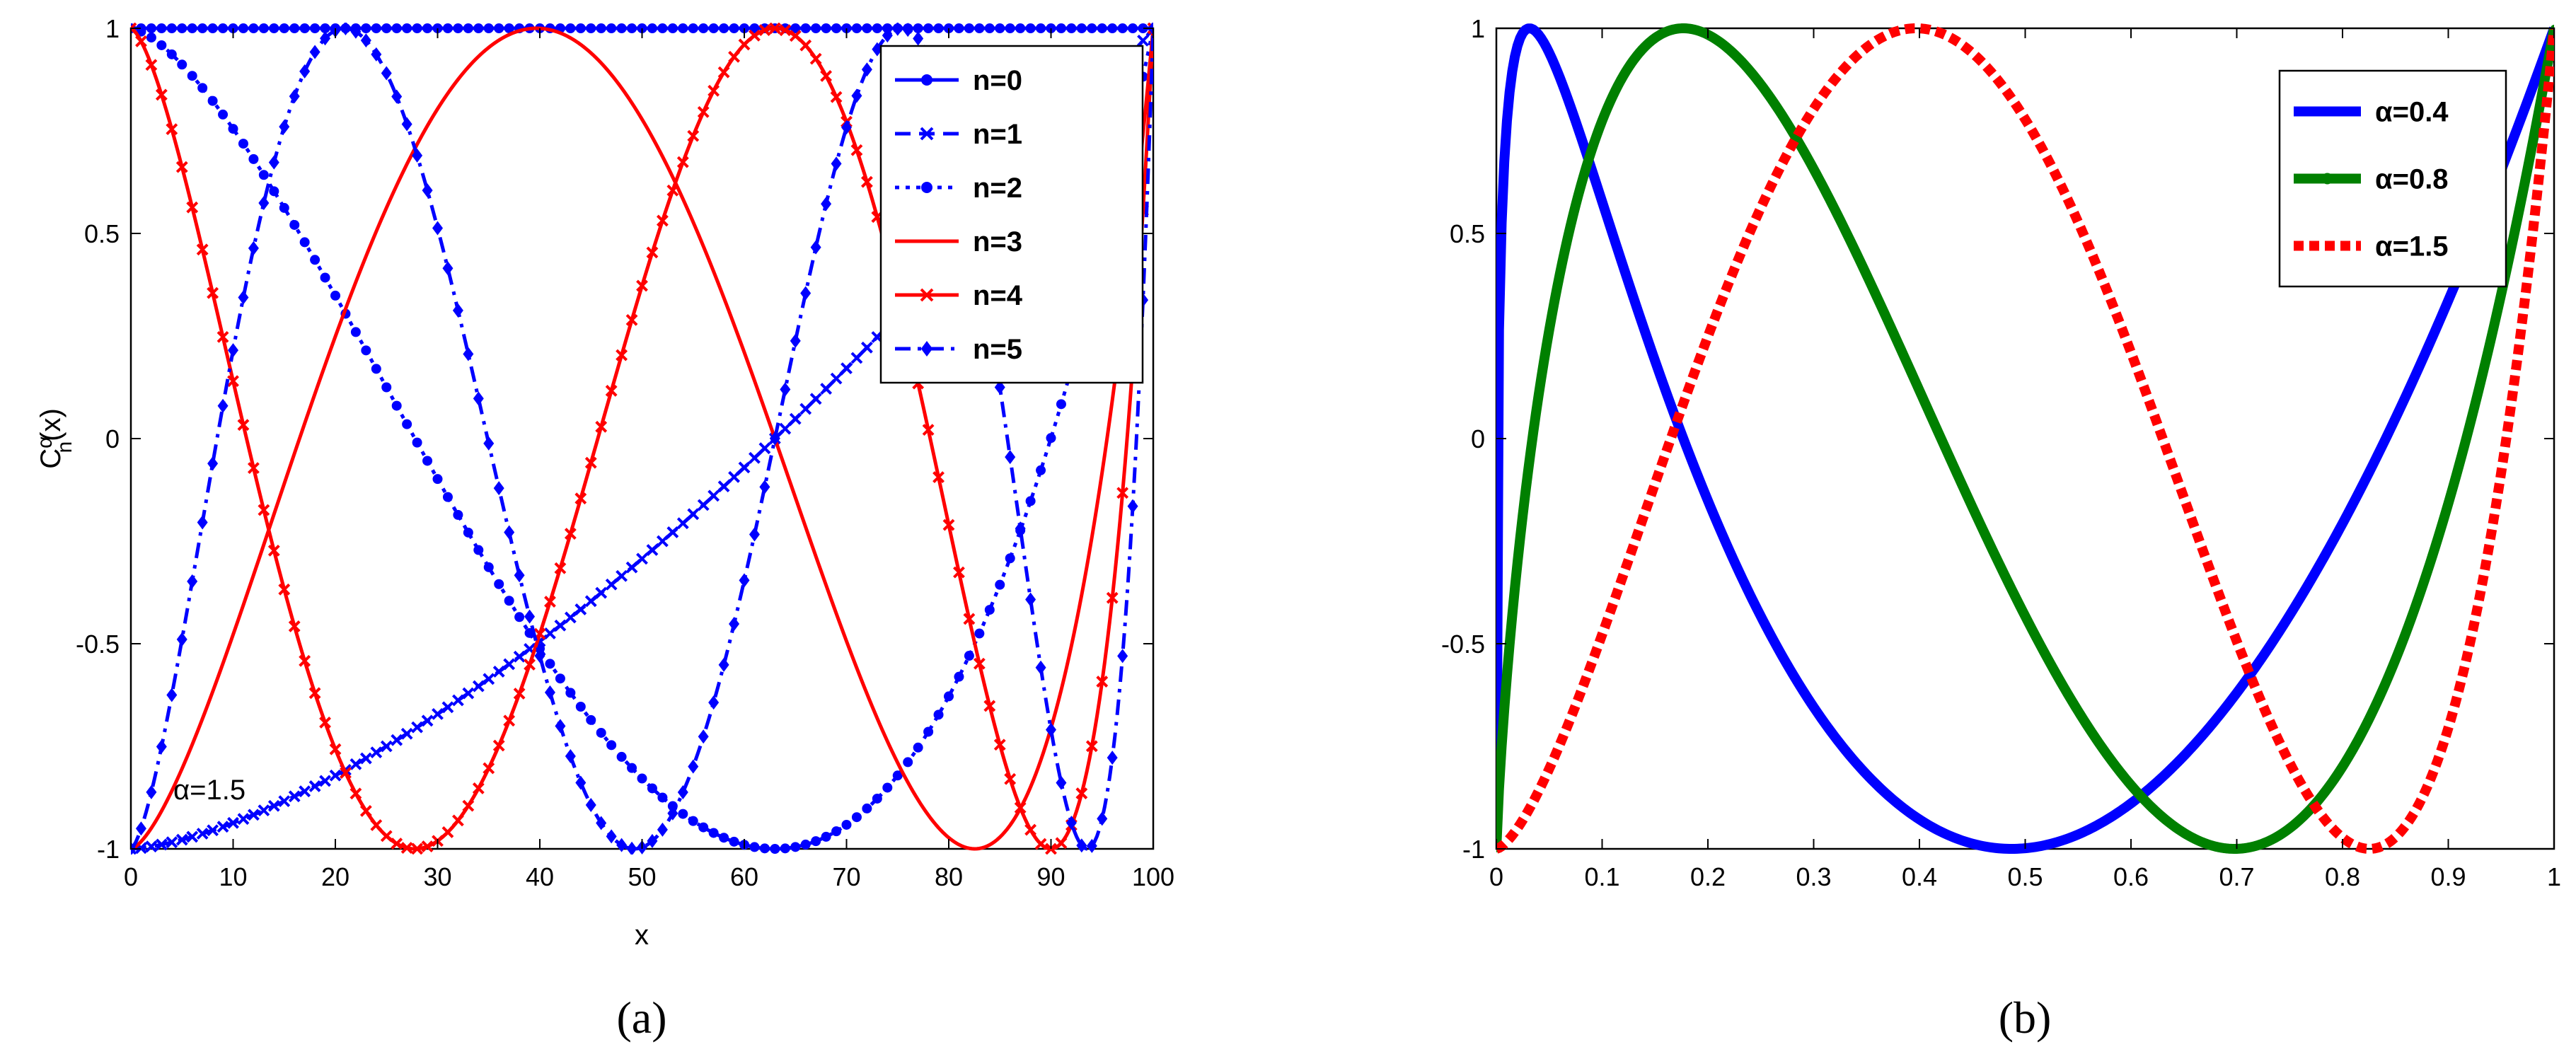 The image size is (2576, 1054). What do you see at coordinates (997, 134) in the screenshot?
I see `legend-label: n=1` at bounding box center [997, 134].